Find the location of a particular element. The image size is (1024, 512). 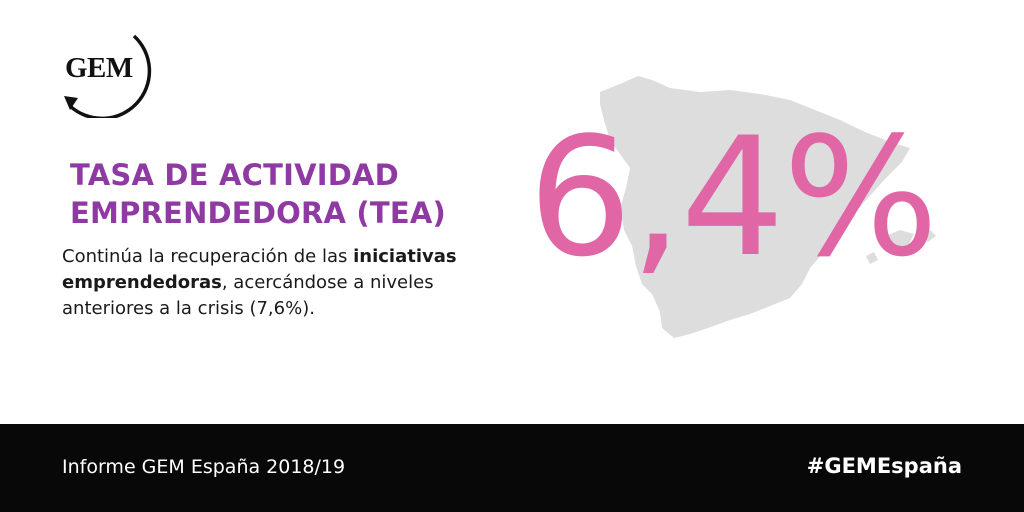

description-text-1: Continúa la recuperación de las is located at coordinates (208, 256).